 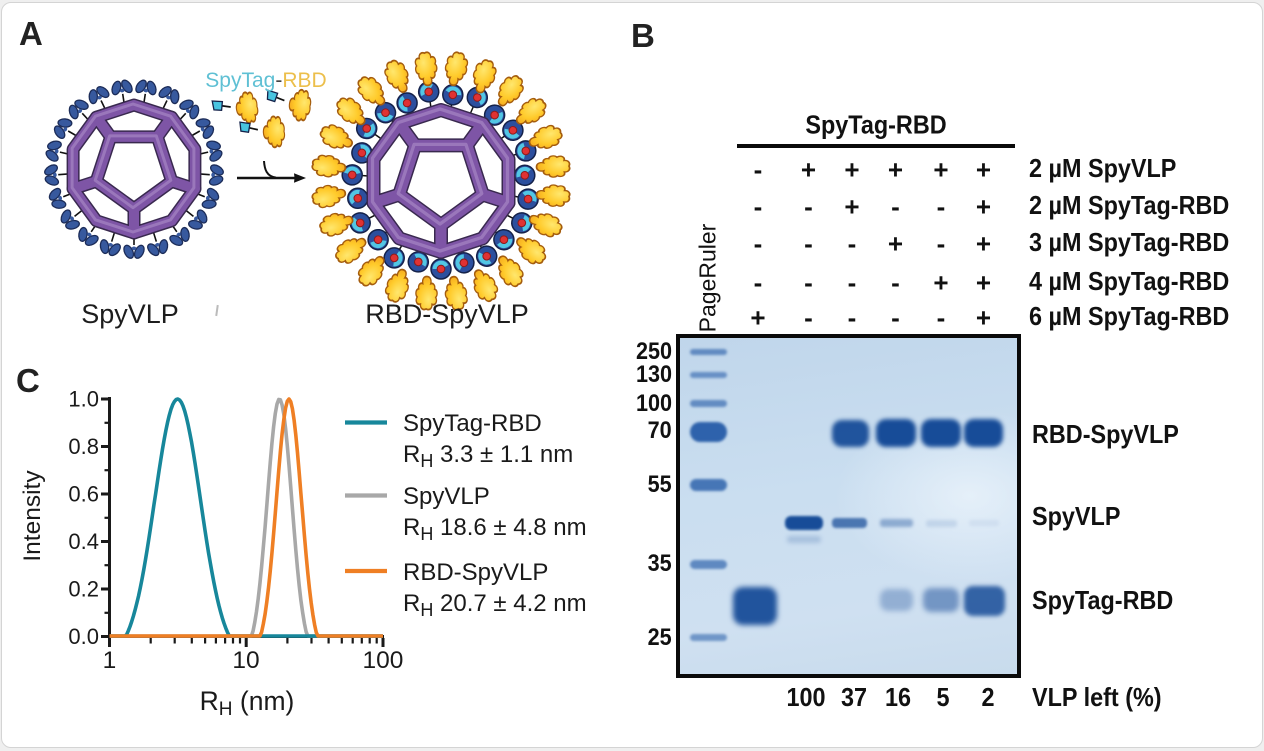 What do you see at coordinates (495, 605) in the screenshot?
I see `svg-text: RH 20.7 ± 4.2 nm` at bounding box center [495, 605].